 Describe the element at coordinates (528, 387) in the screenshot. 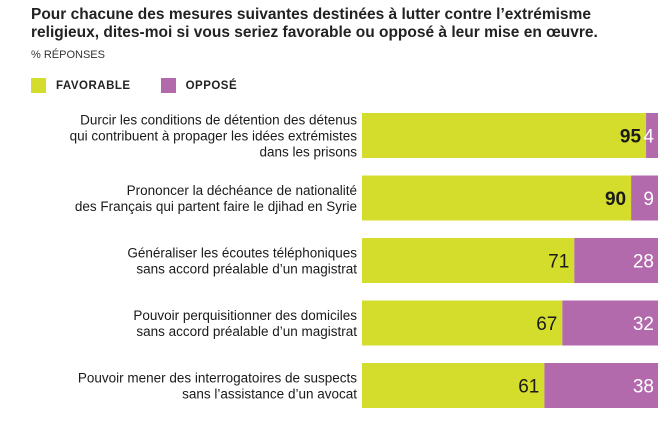

I see `value-label-favorable: 61` at that location.